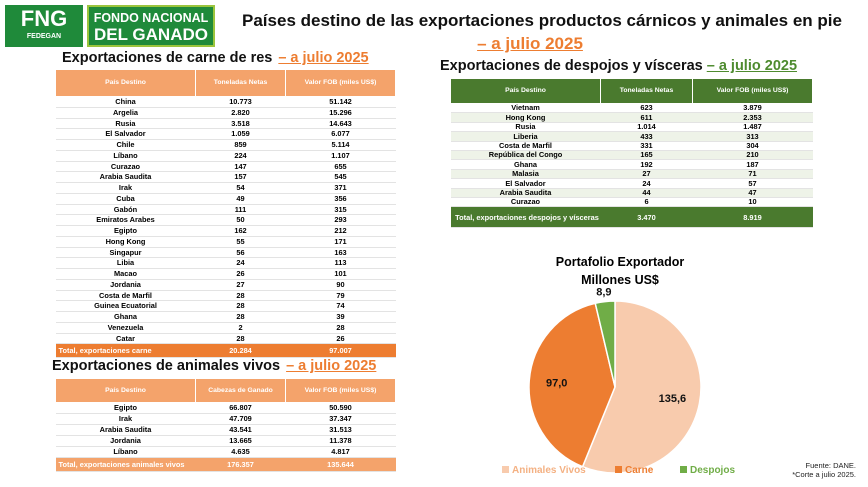  I want to click on cell: 101, so click(340, 274).